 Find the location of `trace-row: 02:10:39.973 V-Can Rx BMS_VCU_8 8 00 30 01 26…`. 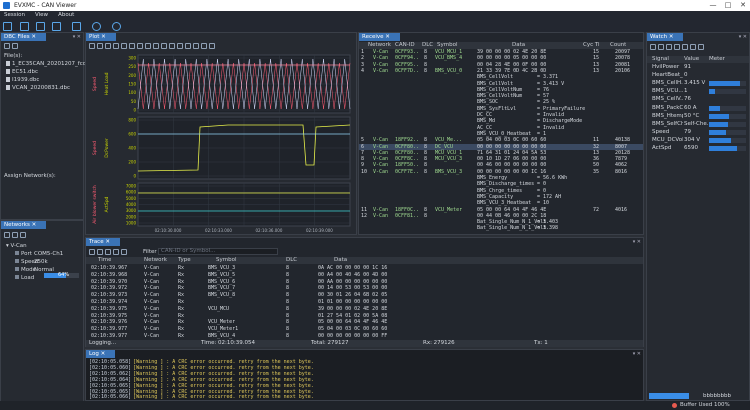

trace-row: 02:10:39.973 V-Can Rx BMS_VCU_8 8 00 30 01 26… is located at coordinates (364, 295).